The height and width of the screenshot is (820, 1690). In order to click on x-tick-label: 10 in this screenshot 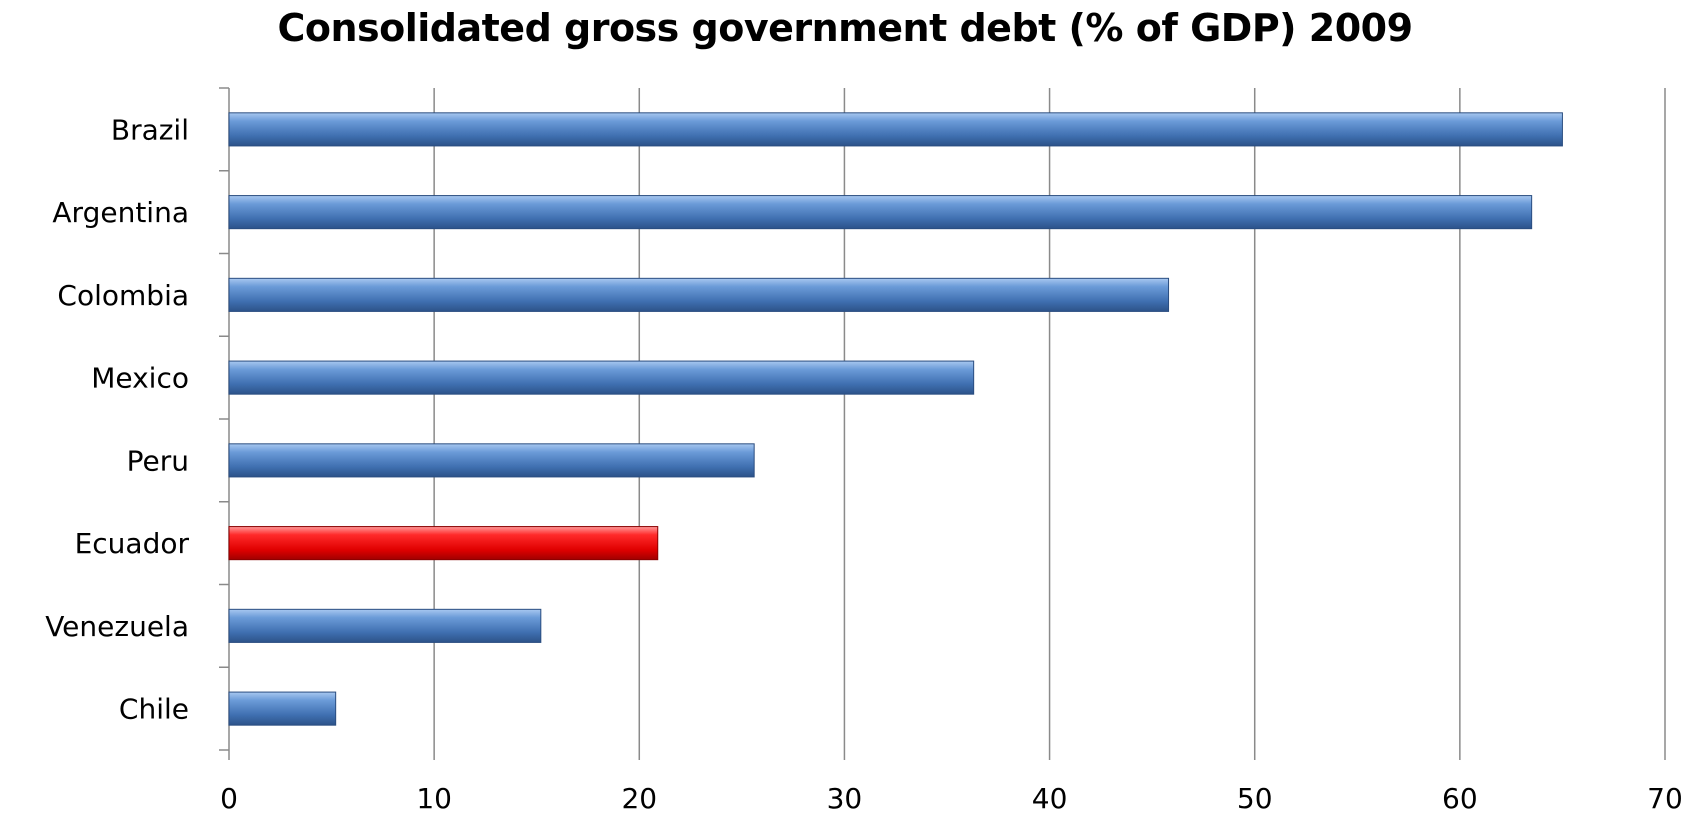, I will do `click(434, 798)`.